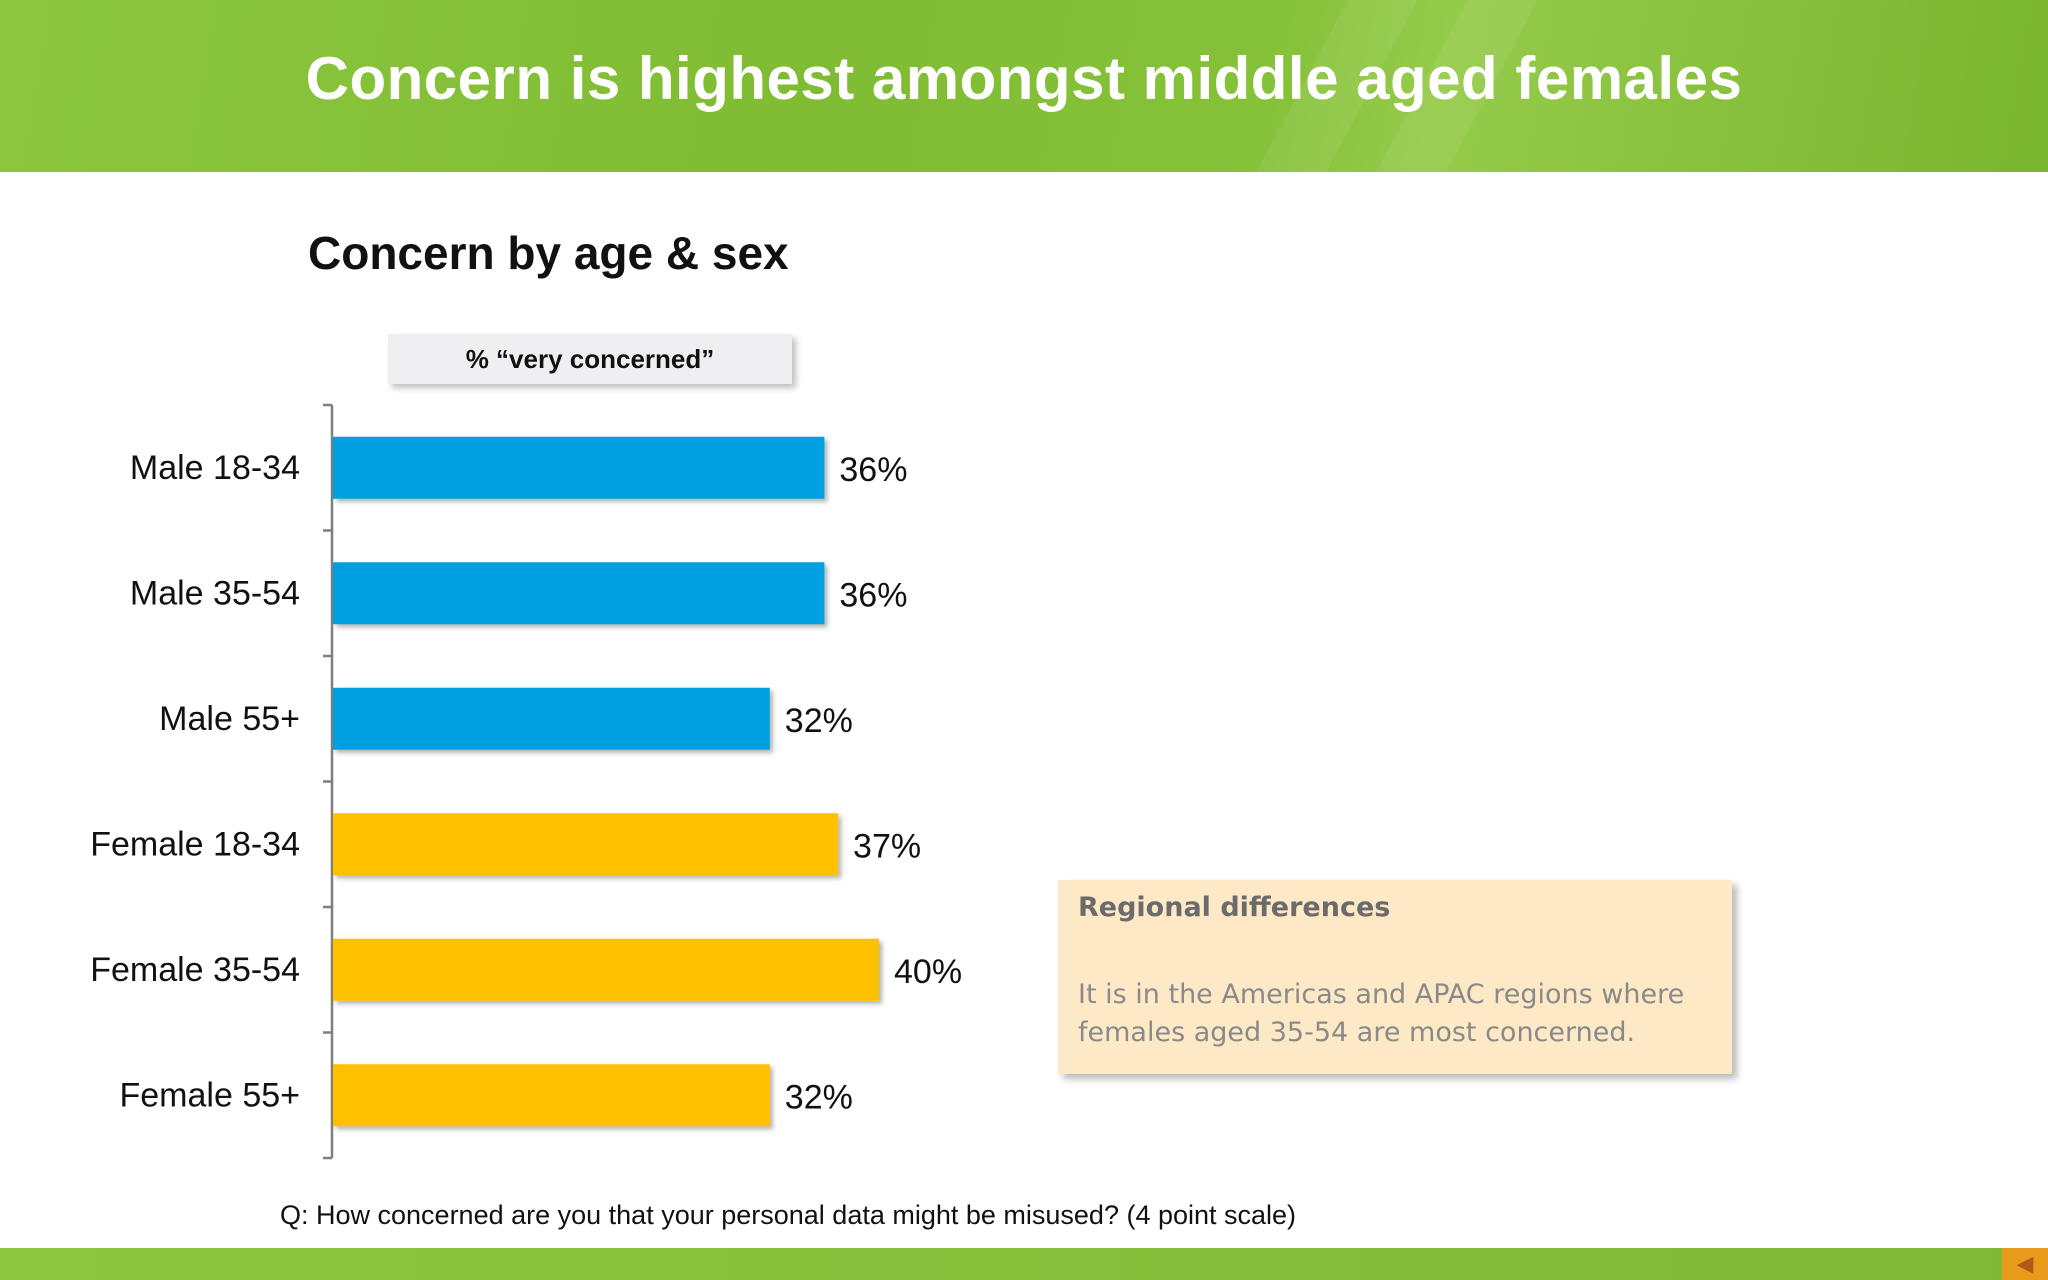 This screenshot has height=1280, width=2048. Describe the element at coordinates (215, 593) in the screenshot. I see `category-label: Male 35-54` at that location.